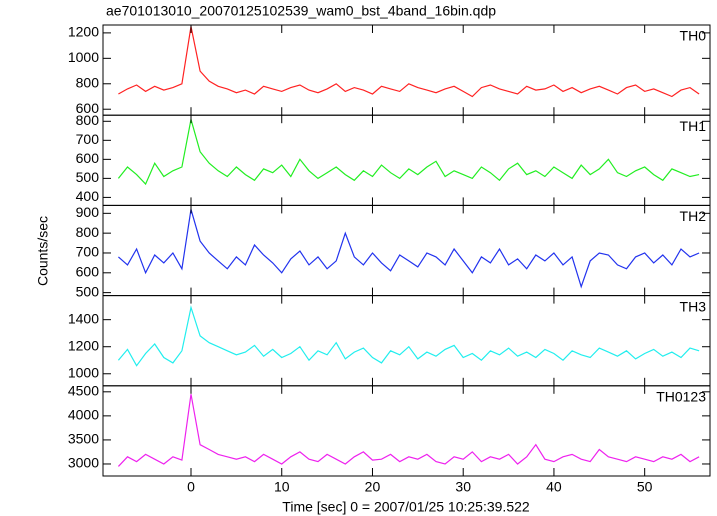  What do you see at coordinates (88, 212) in the screenshot?
I see `y-tick-label: 900` at bounding box center [88, 212].